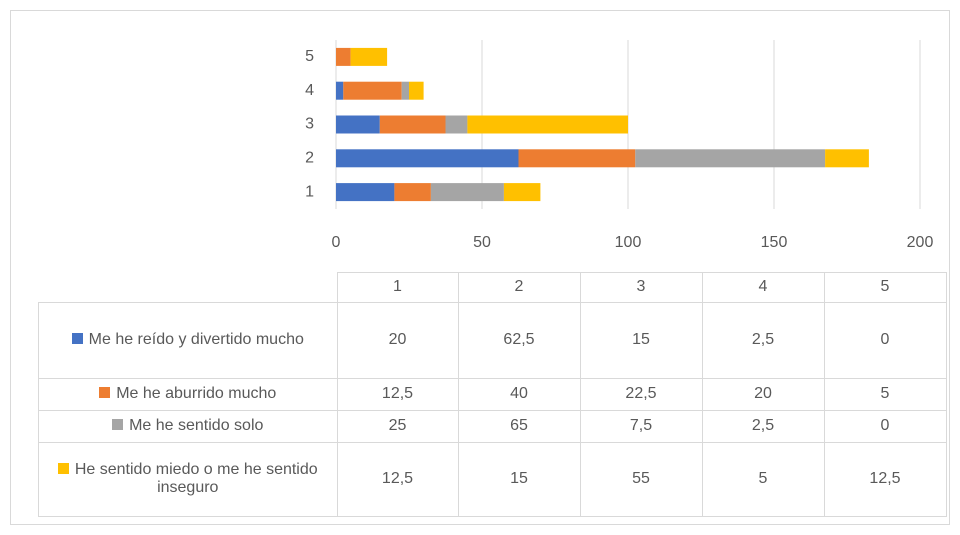  I want to click on table-header: 2, so click(519, 287).